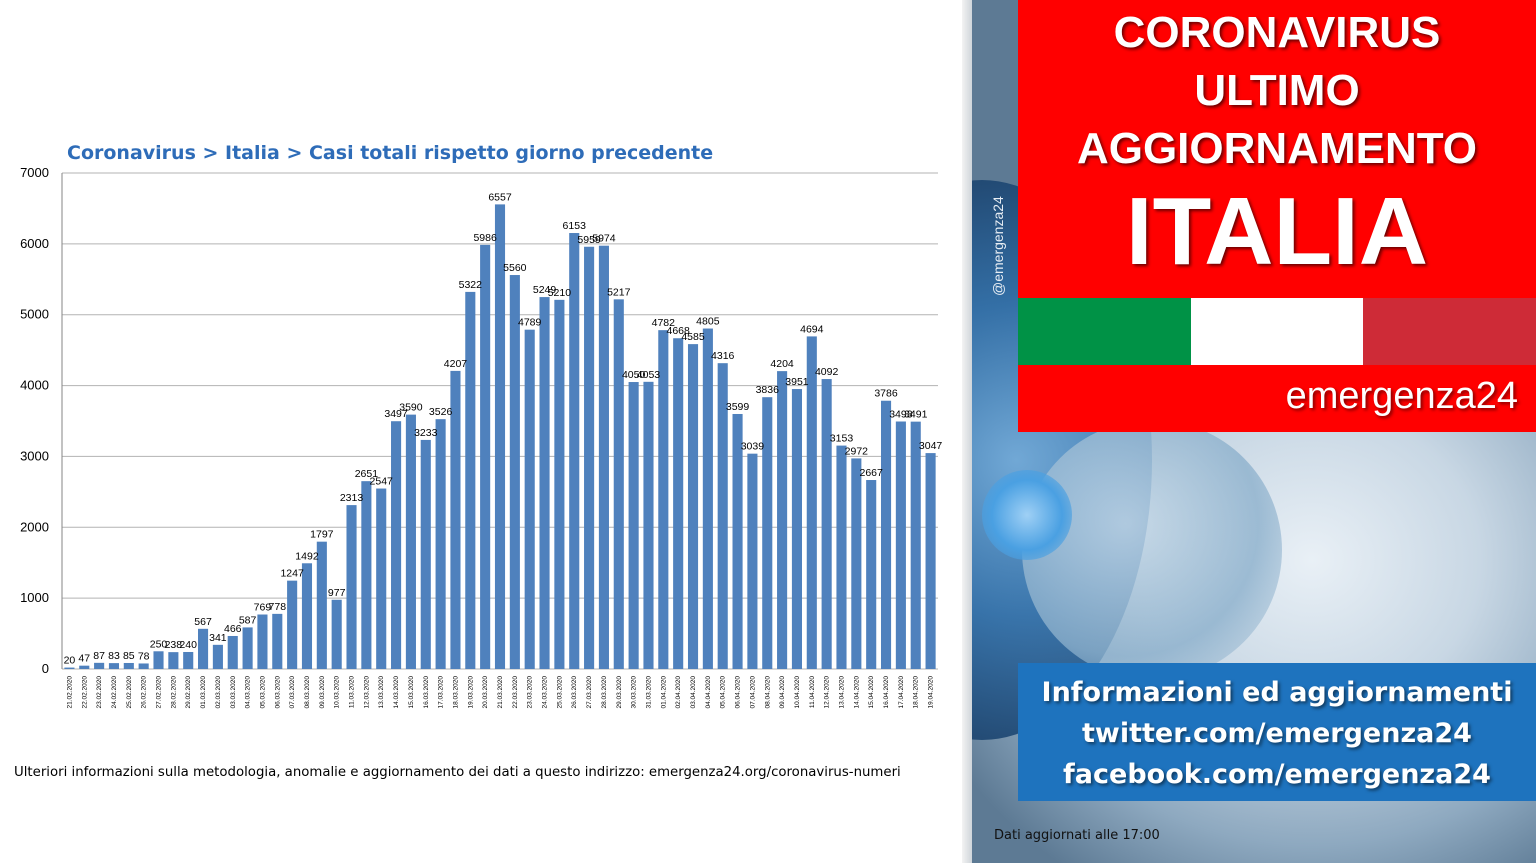 The height and width of the screenshot is (863, 1536). Describe the element at coordinates (693, 337) in the screenshot. I see `data-label: 4585` at that location.